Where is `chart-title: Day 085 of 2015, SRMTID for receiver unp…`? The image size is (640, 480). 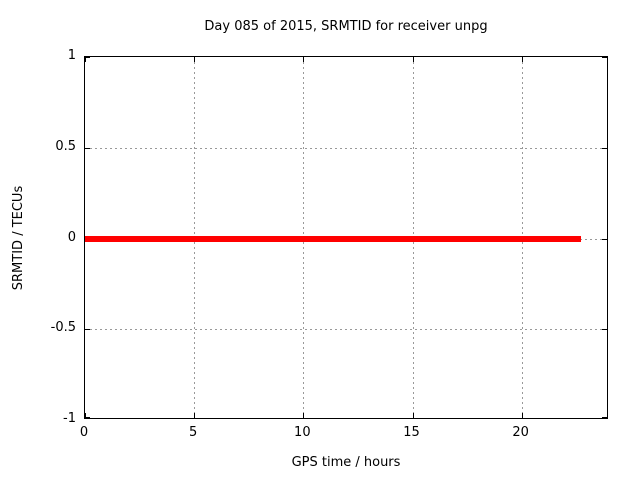 chart-title: Day 085 of 2015, SRMTID for receiver unp… is located at coordinates (346, 26).